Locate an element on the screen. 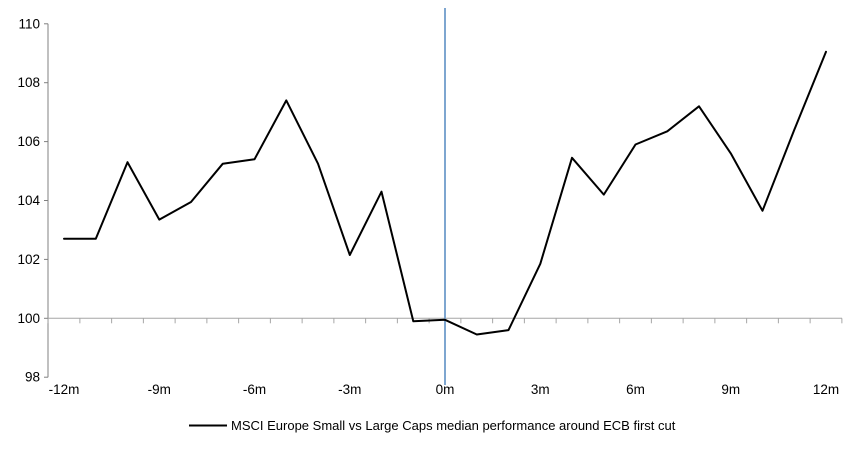  y-tick-label: 100 is located at coordinates (28, 318).